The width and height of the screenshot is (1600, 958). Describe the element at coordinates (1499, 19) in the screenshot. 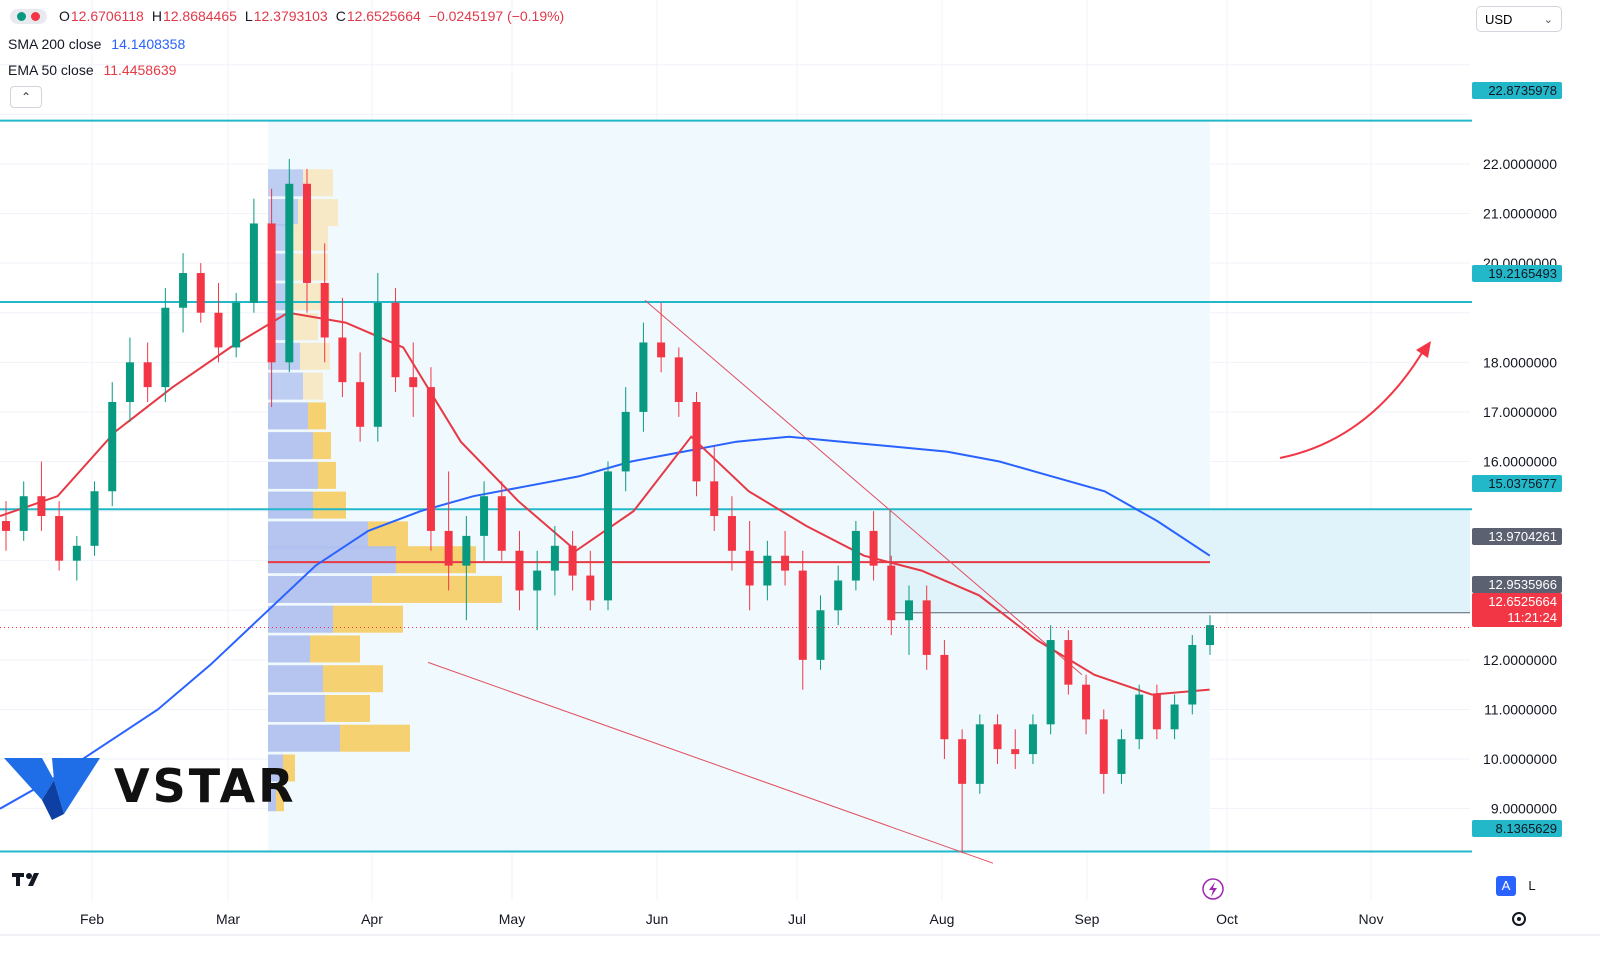

I see `currency-label: USD` at that location.